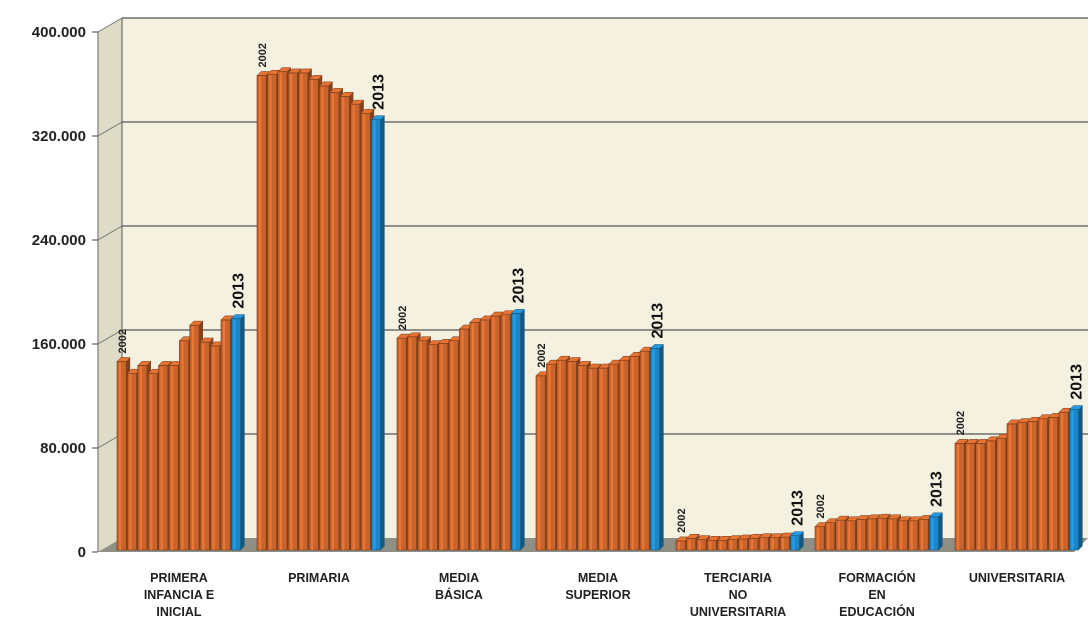 This screenshot has height=620, width=1090. I want to click on category-label: TERCIARIA, so click(738, 578).